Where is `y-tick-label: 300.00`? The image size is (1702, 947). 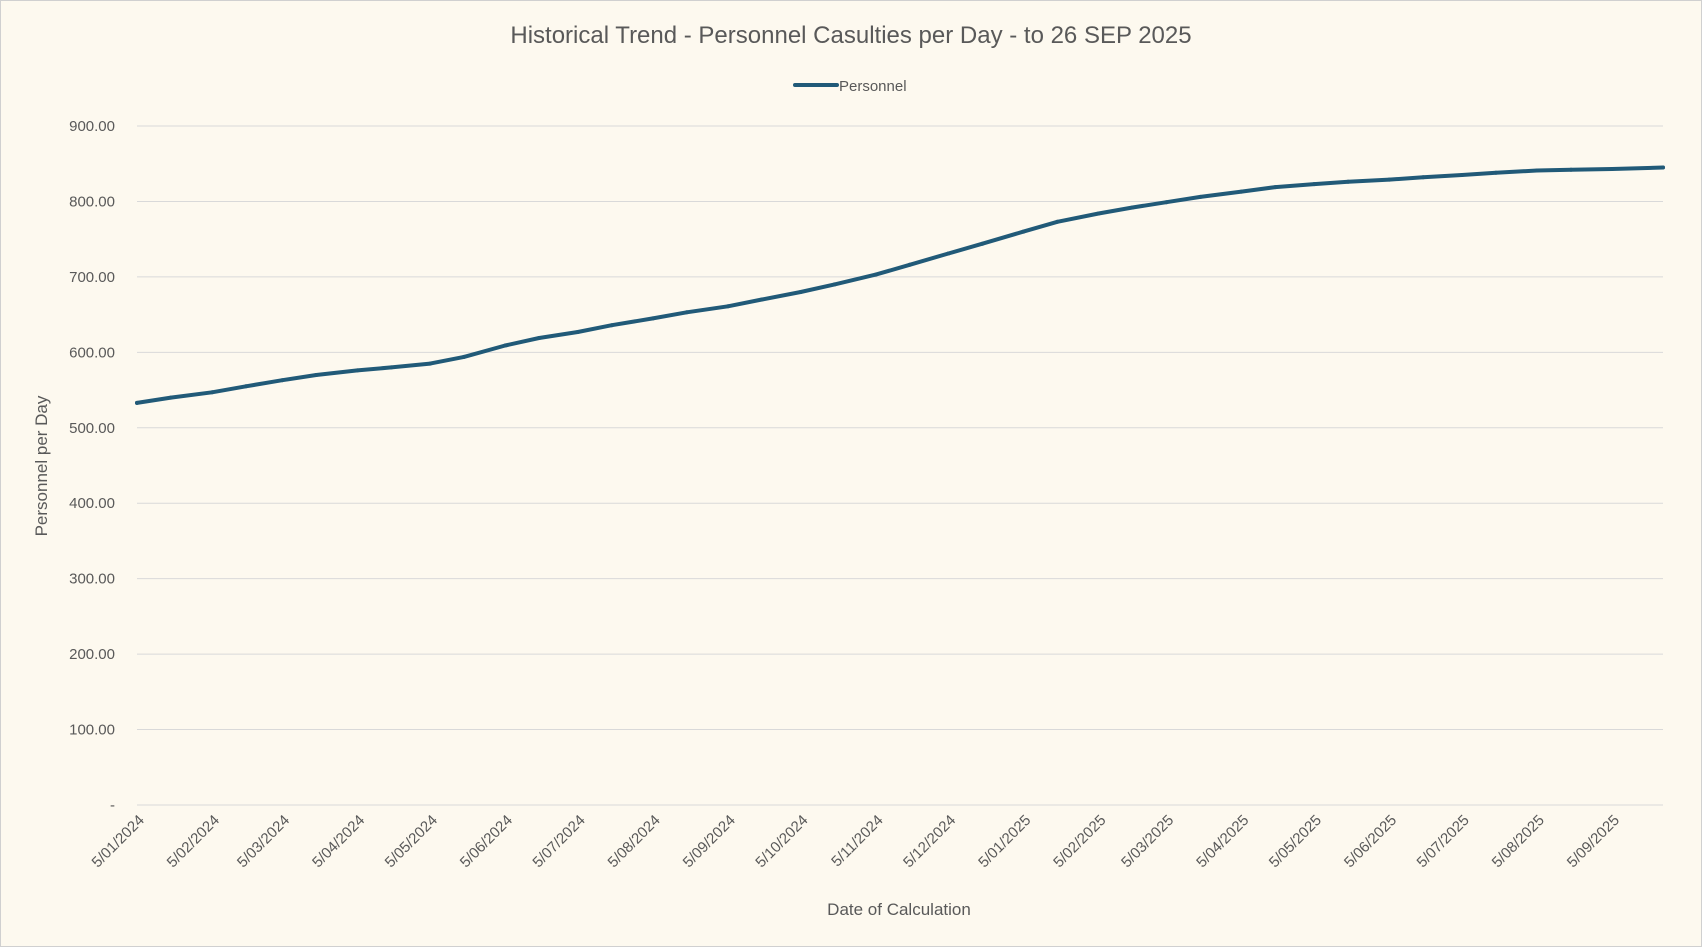
y-tick-label: 300.00 is located at coordinates (92, 579).